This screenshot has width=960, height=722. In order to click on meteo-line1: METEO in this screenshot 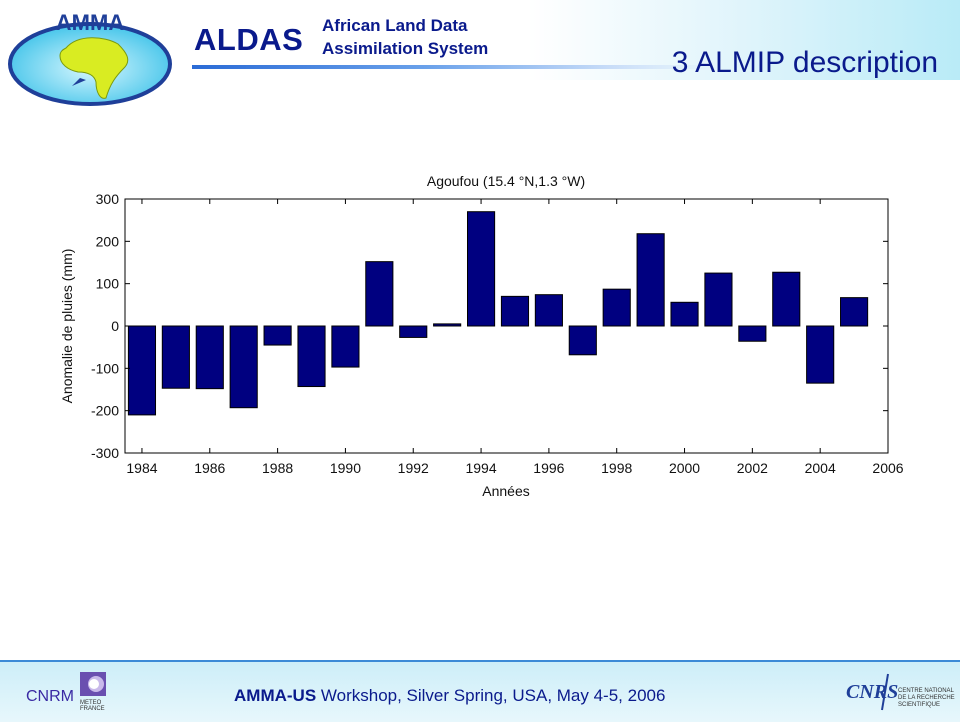, I will do `click(91, 703)`.